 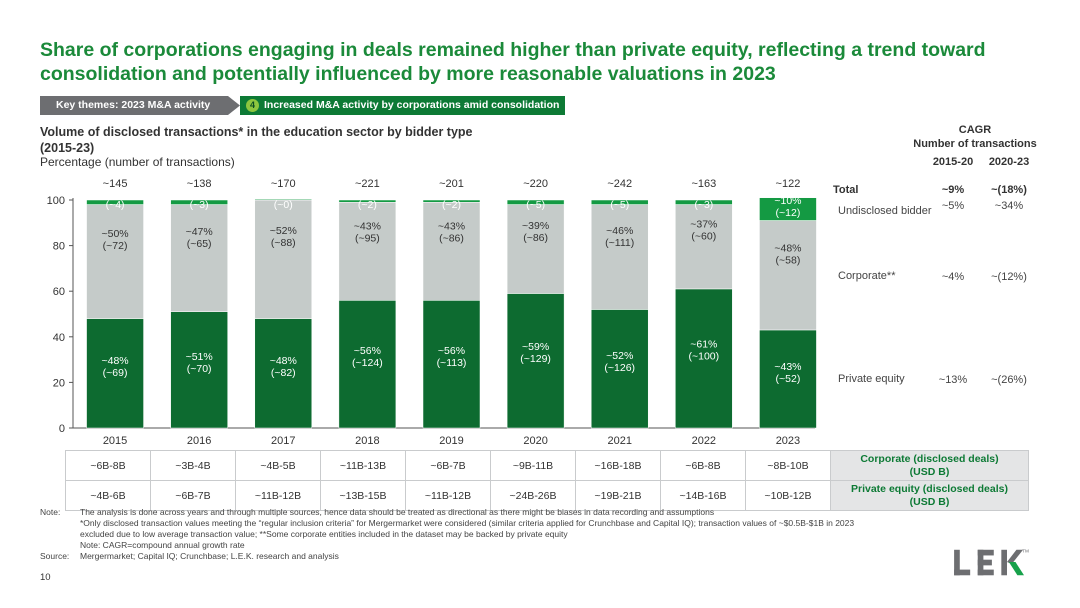 What do you see at coordinates (618, 465) in the screenshot?
I see `table-cell: ~16B-18B` at bounding box center [618, 465].